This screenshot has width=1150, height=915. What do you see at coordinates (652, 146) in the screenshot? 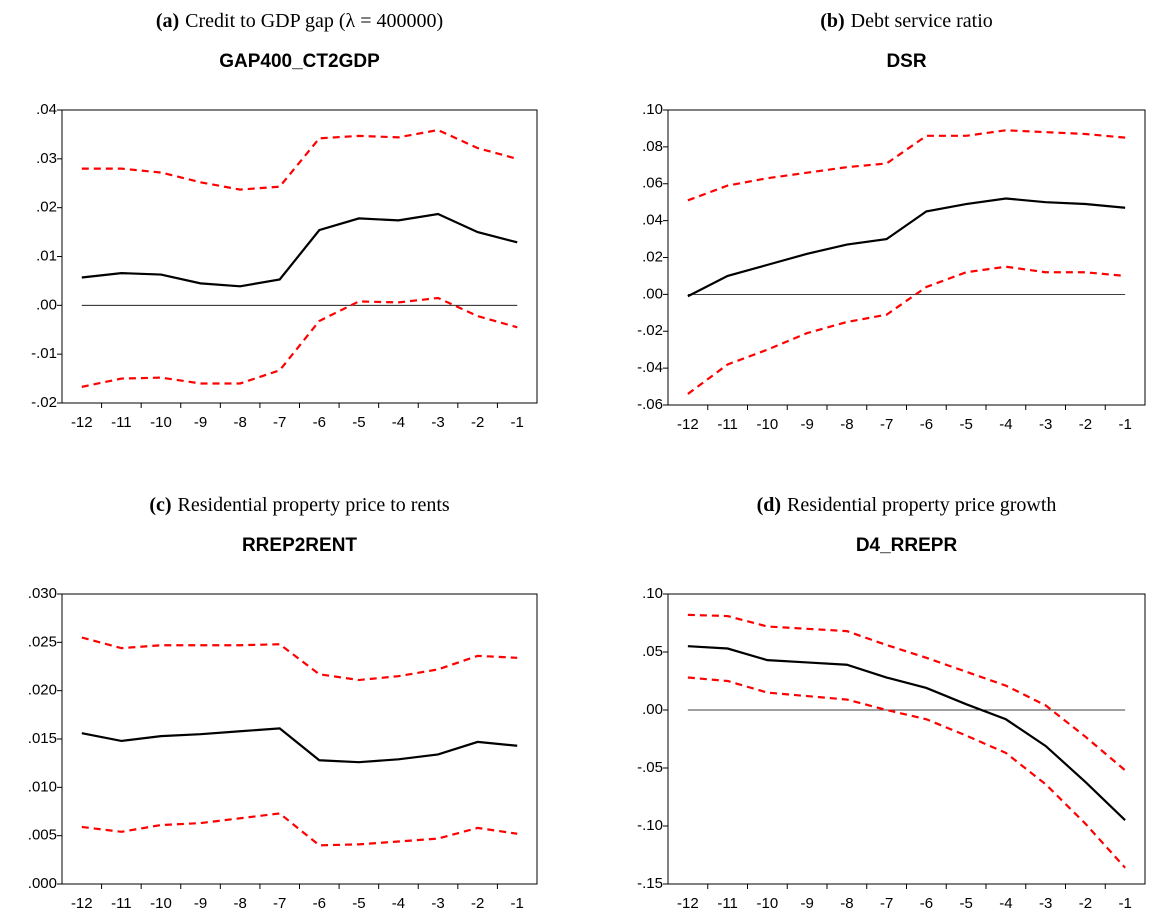
I see `y-tick-label: .08` at bounding box center [652, 146].